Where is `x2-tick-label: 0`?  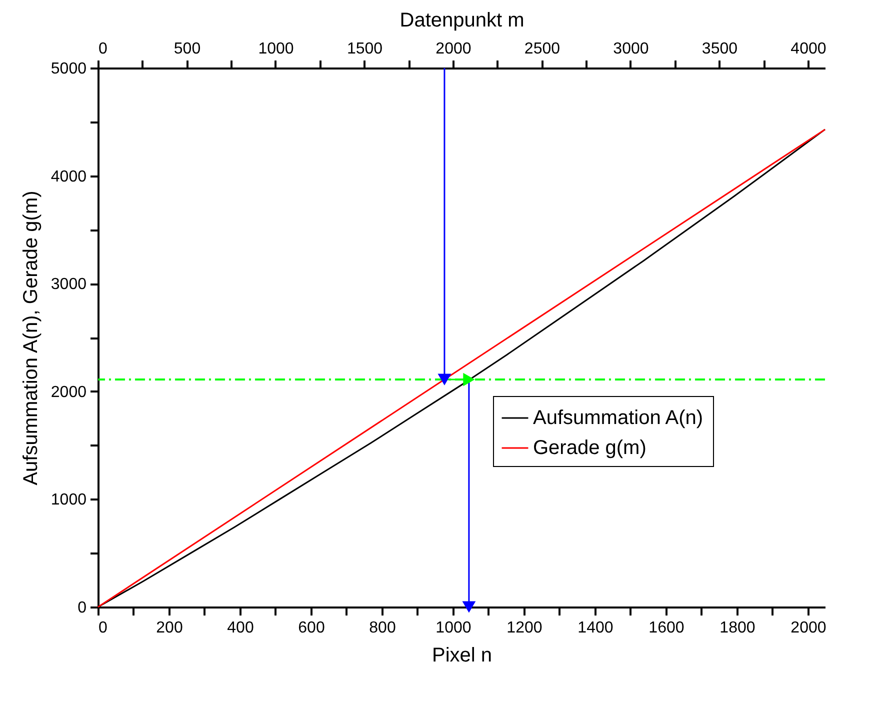 x2-tick-label: 0 is located at coordinates (103, 49).